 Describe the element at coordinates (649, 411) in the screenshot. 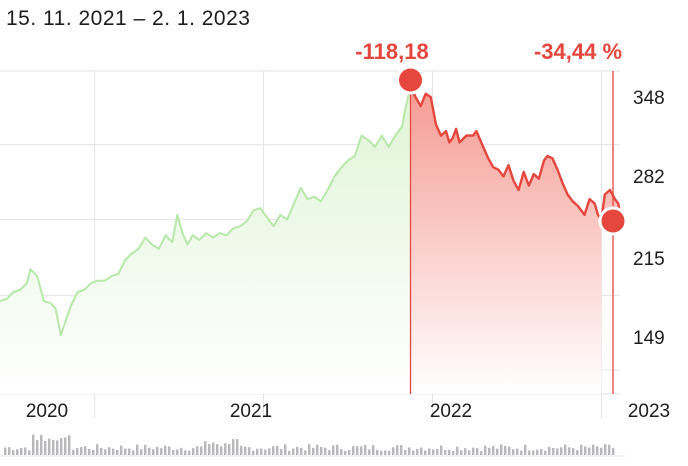

I see `x-tick-label: 2023` at that location.